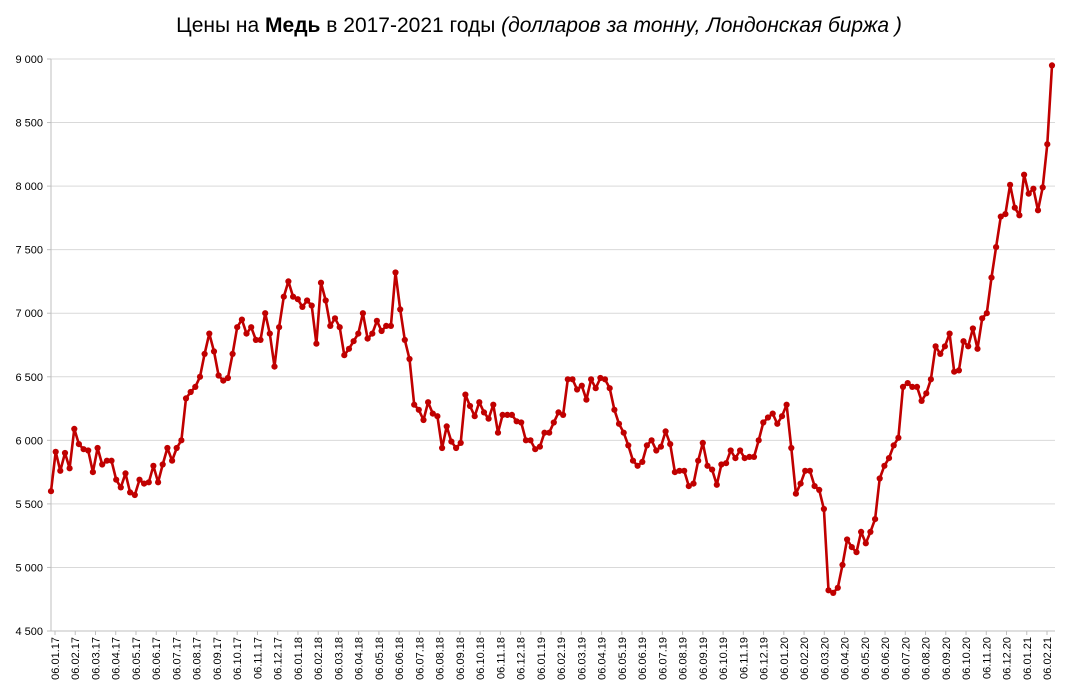  I want to click on x-tick-label: 06.08.19, so click(684, 658).